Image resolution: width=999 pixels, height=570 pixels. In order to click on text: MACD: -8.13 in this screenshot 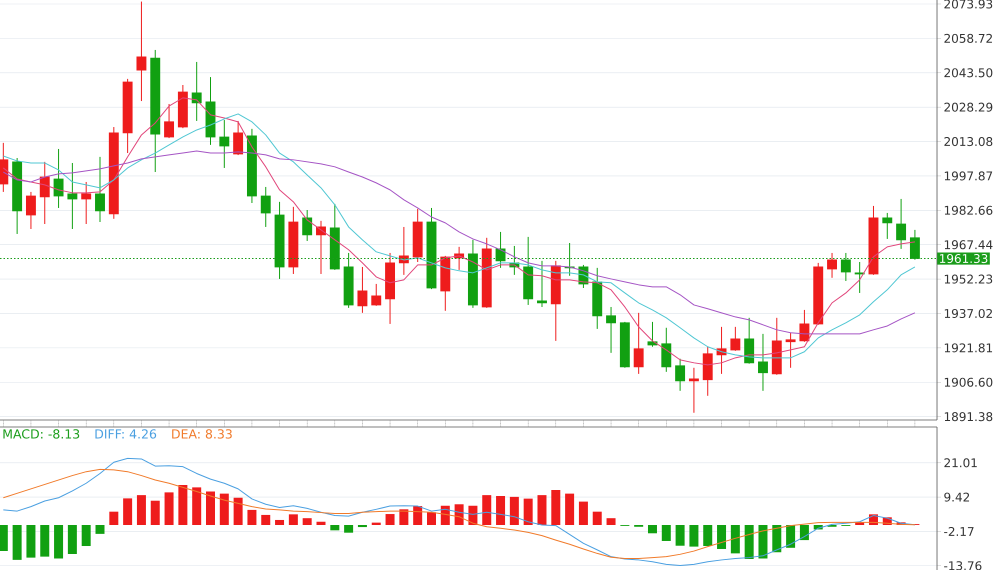, I will do `click(41, 434)`.